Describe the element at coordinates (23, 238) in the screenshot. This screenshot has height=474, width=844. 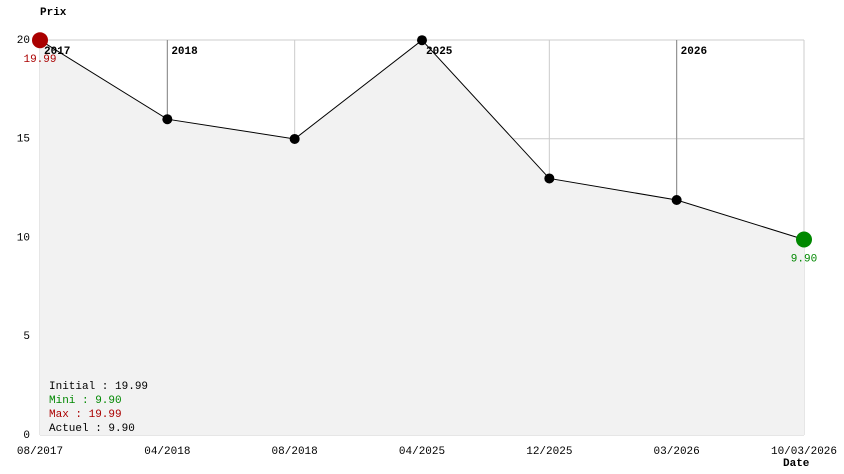
I see `y-tick-label: 10` at that location.